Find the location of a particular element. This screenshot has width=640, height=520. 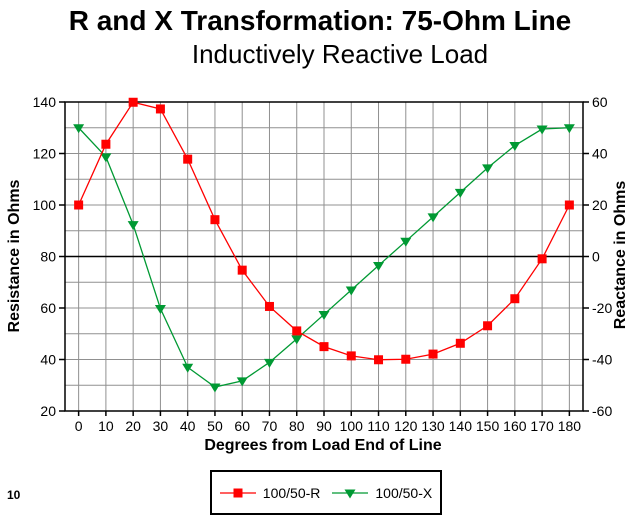

x-axis-tick-label: 120 is located at coordinates (406, 426).